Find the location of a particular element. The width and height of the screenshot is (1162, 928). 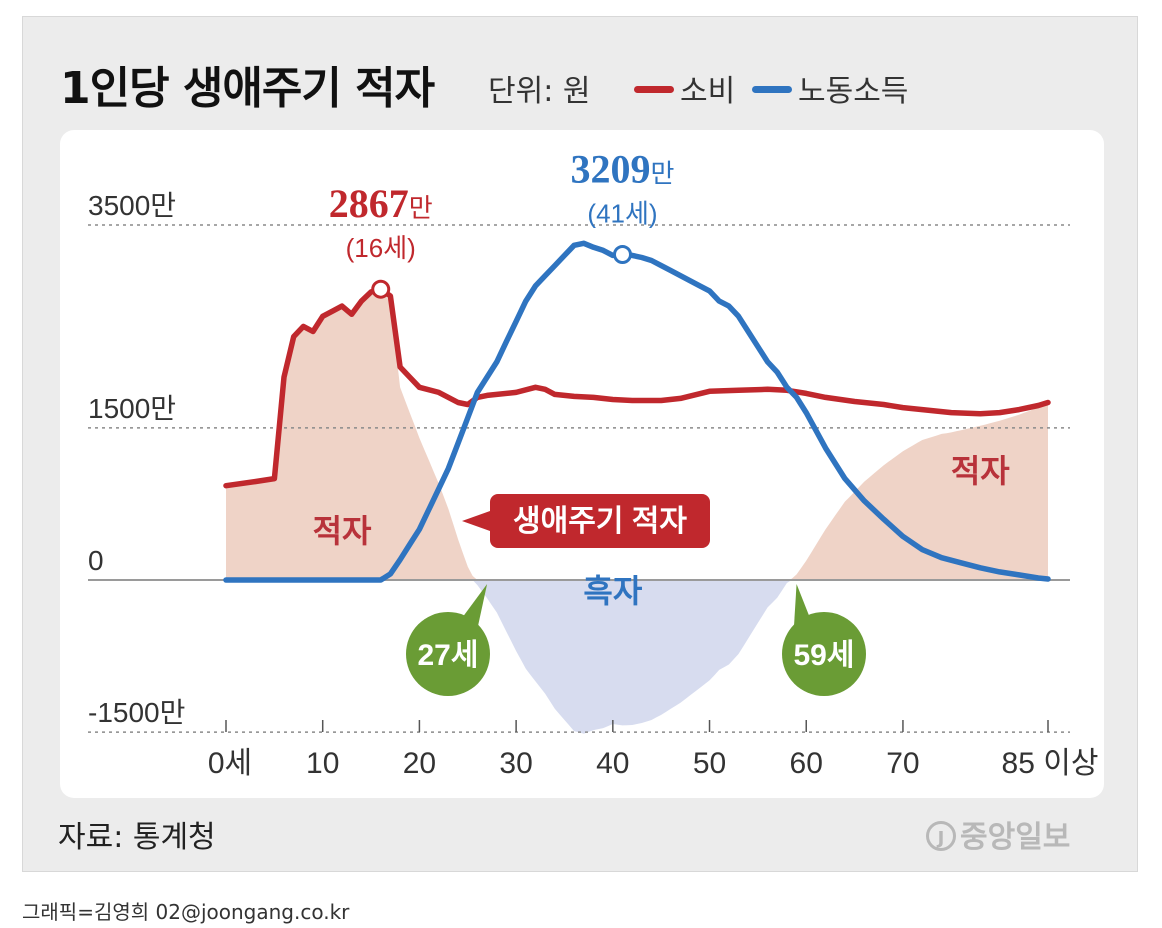

chart-title: 1인당 생애주기 적자 is located at coordinates (247, 88).